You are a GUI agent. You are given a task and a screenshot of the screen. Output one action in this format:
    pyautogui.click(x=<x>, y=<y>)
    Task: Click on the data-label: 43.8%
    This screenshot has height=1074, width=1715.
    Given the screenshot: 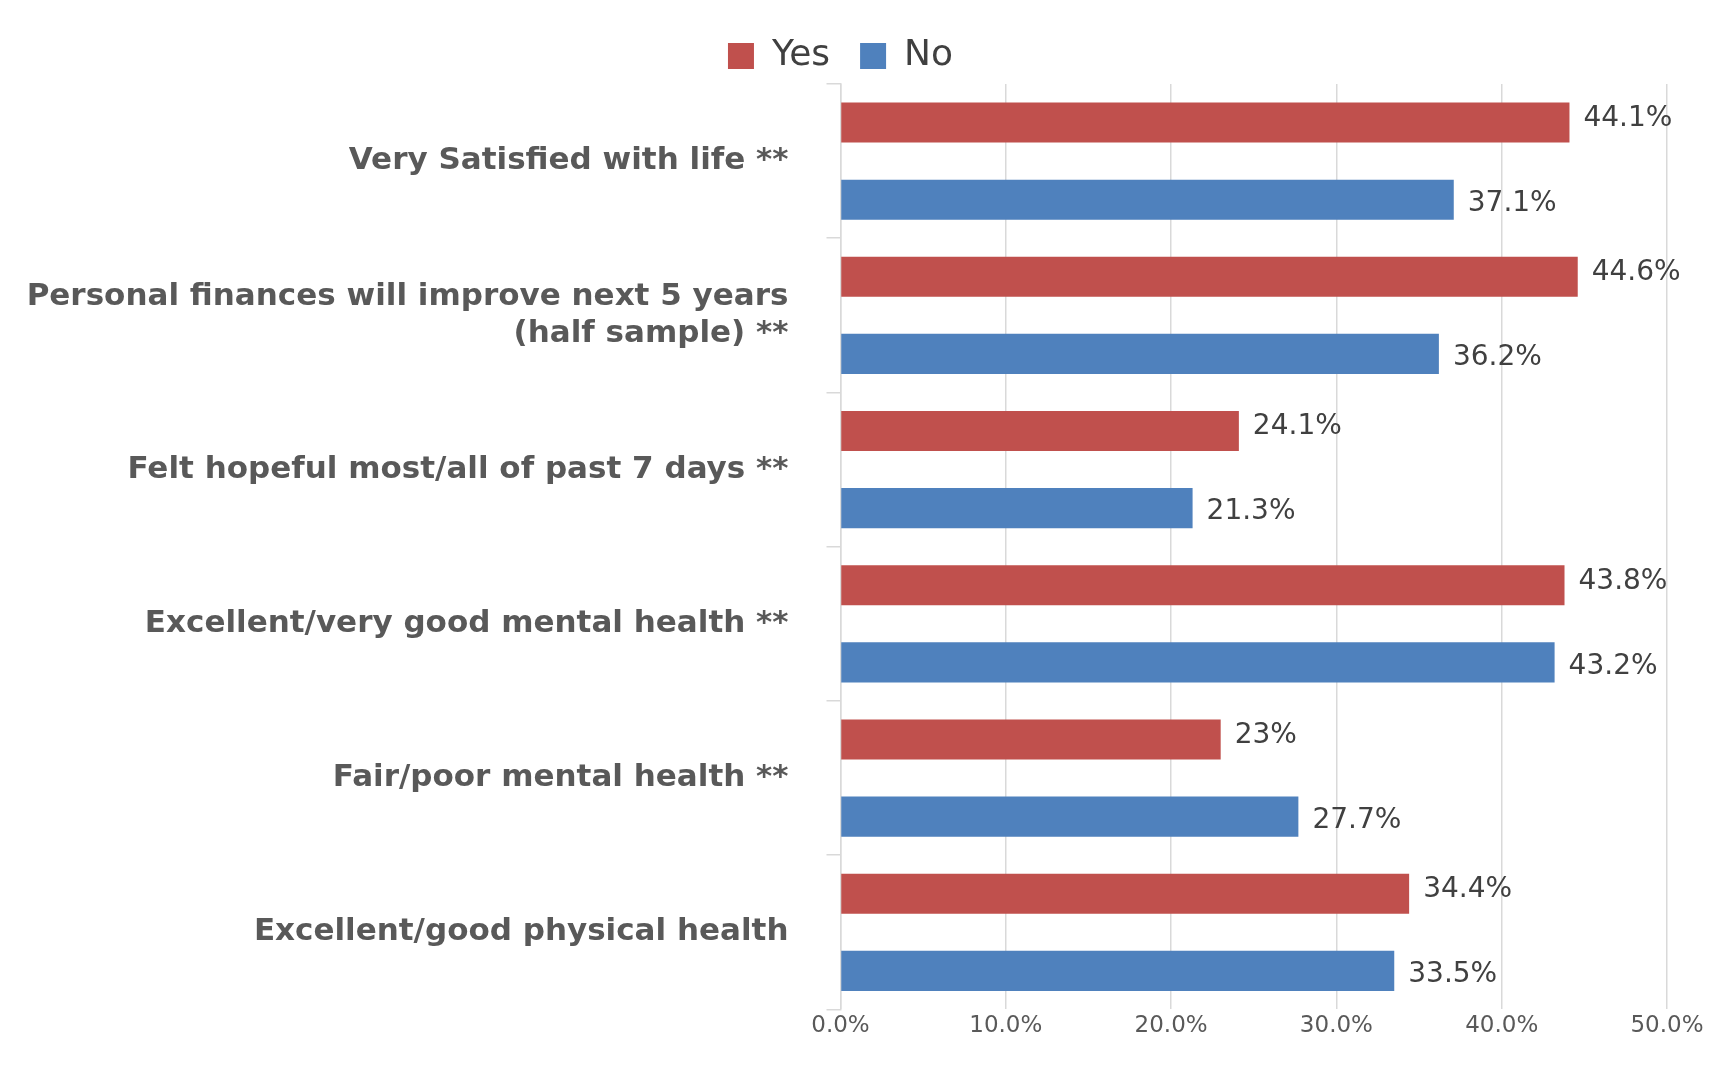 What is the action you would take?
    pyautogui.click(x=1623, y=579)
    